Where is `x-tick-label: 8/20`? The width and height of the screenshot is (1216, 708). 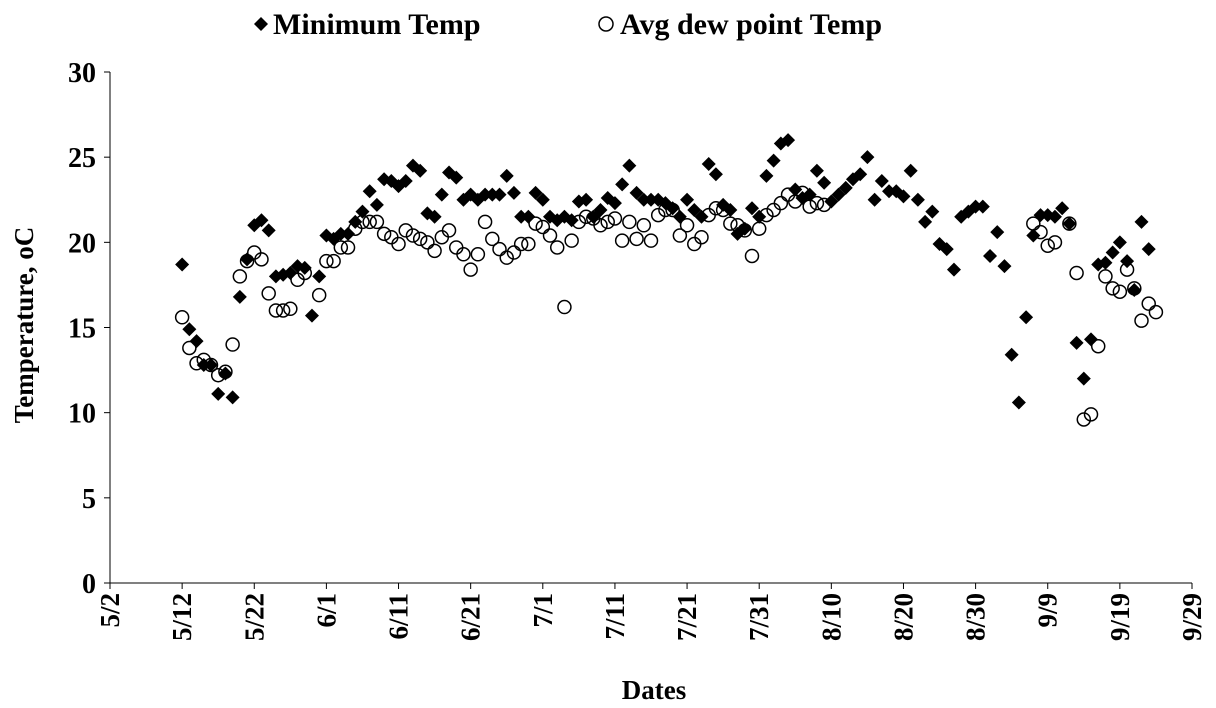
x-tick-label: 8/20 is located at coordinates (903, 617).